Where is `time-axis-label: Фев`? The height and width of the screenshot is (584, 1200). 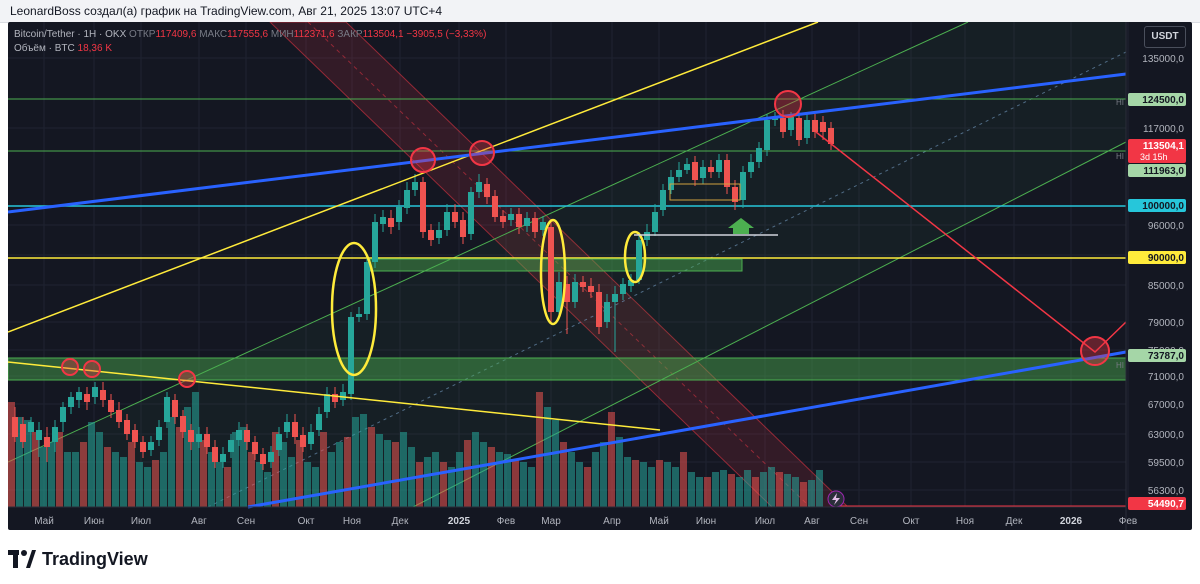
time-axis-label: Фев is located at coordinates (506, 521).